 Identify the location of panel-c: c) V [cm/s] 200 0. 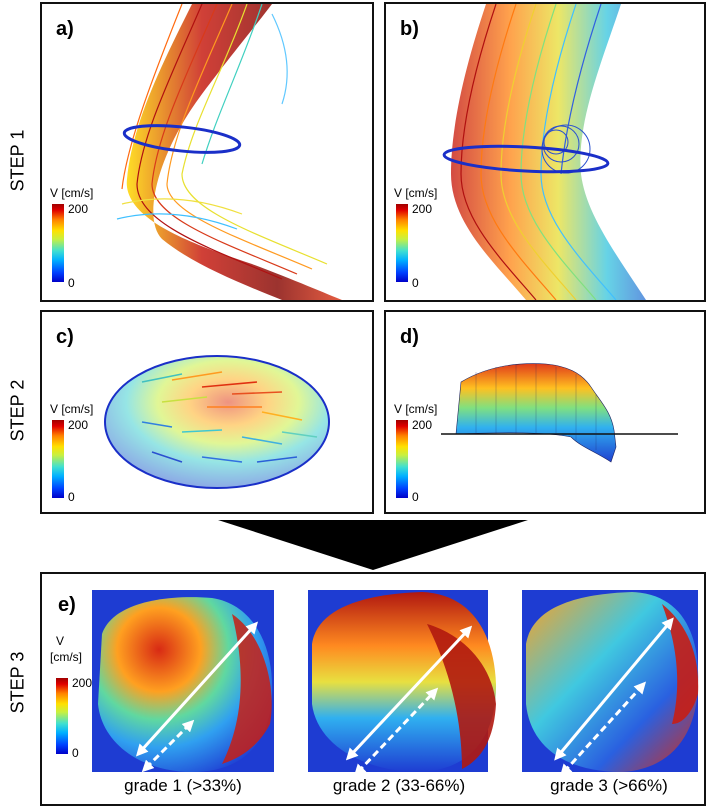
(207, 412).